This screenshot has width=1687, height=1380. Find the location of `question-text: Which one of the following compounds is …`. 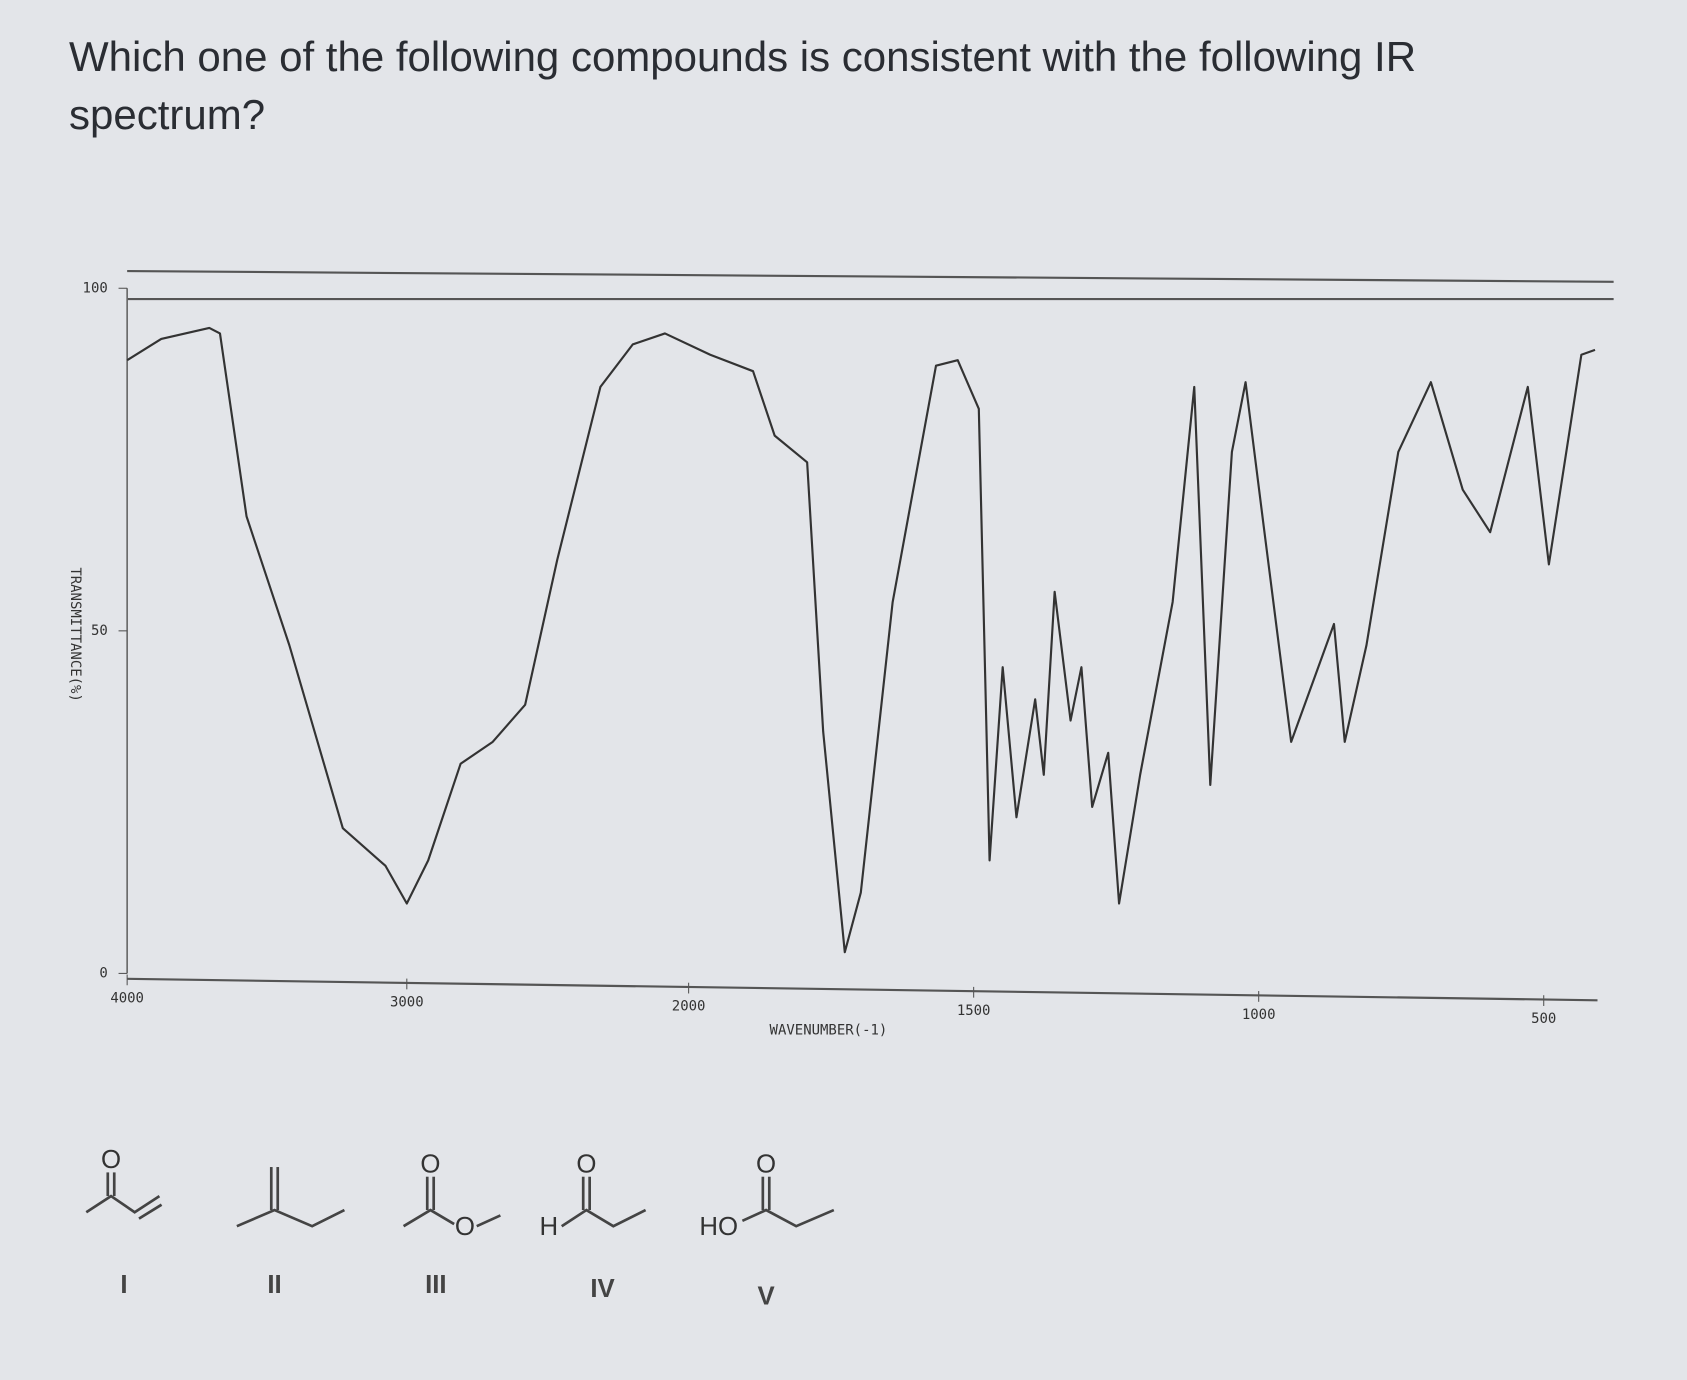

question-text: Which one of the following compounds is … is located at coordinates (743, 85).